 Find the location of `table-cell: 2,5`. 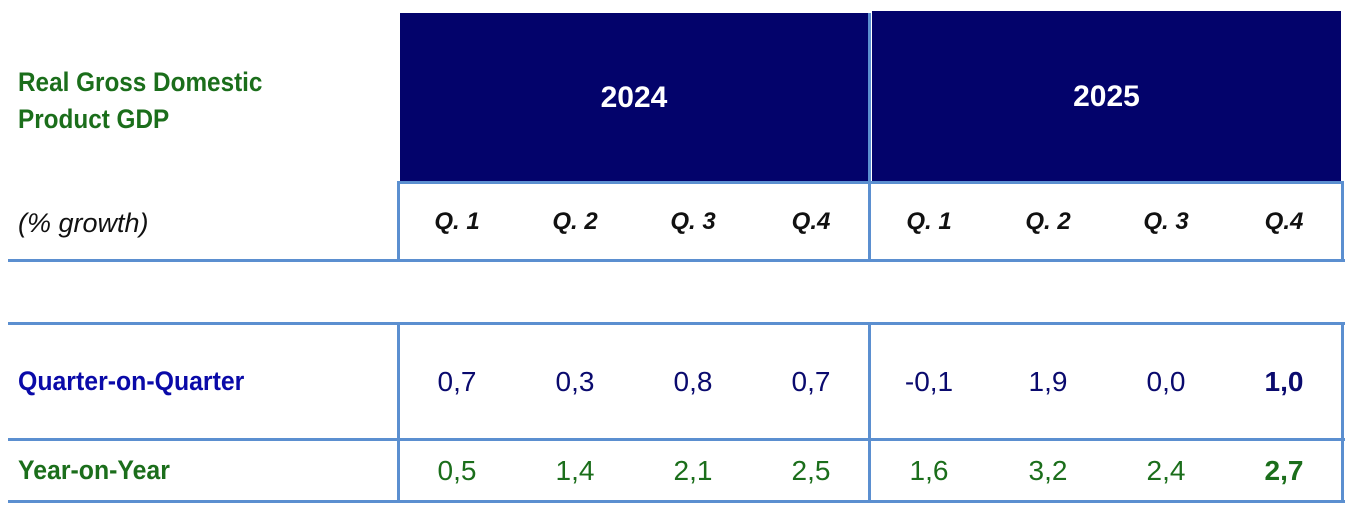

table-cell: 2,5 is located at coordinates (811, 470).